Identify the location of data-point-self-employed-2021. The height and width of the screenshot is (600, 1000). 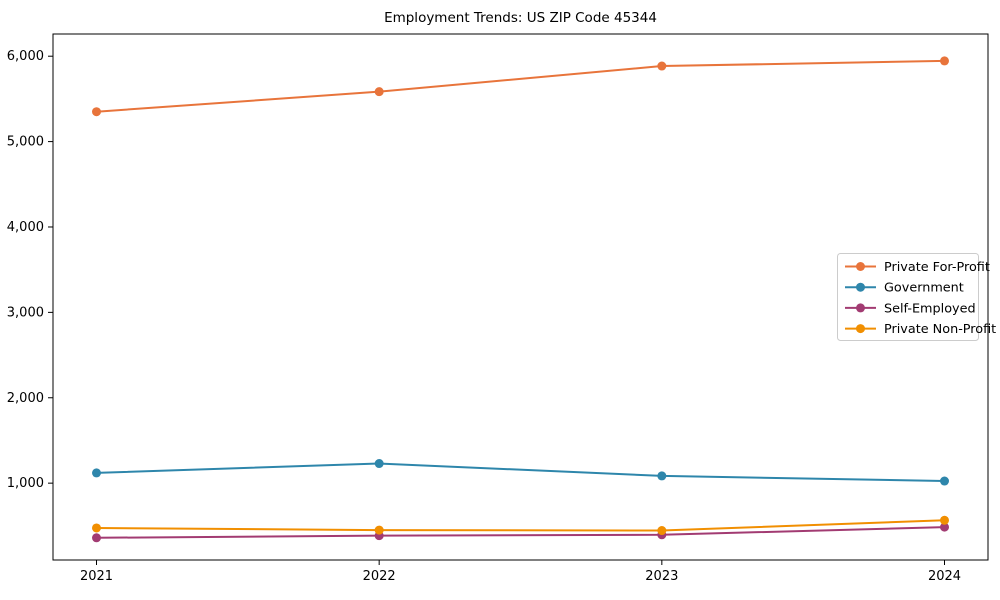
(96, 538).